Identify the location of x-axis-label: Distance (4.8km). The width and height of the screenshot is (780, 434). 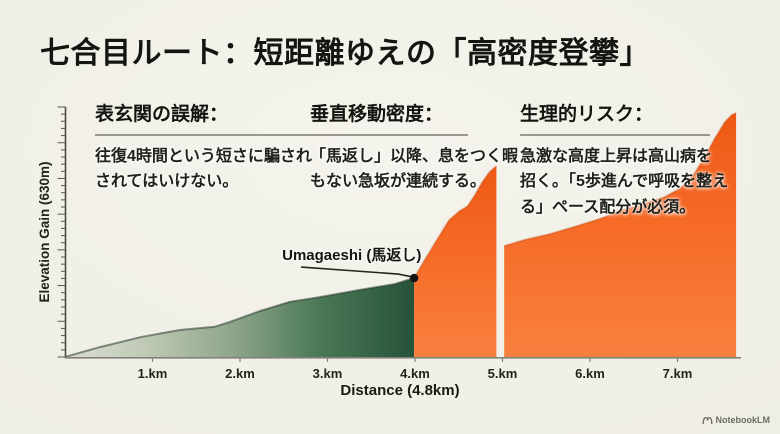
(400, 390).